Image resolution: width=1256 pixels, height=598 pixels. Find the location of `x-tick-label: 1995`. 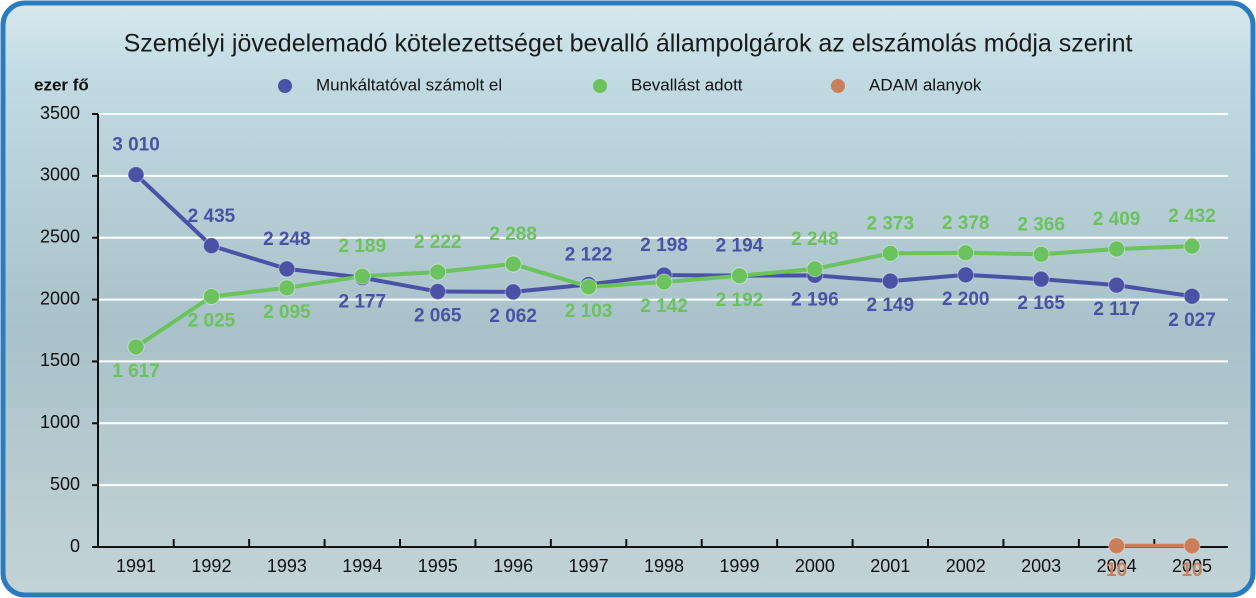

x-tick-label: 1995 is located at coordinates (438, 566).